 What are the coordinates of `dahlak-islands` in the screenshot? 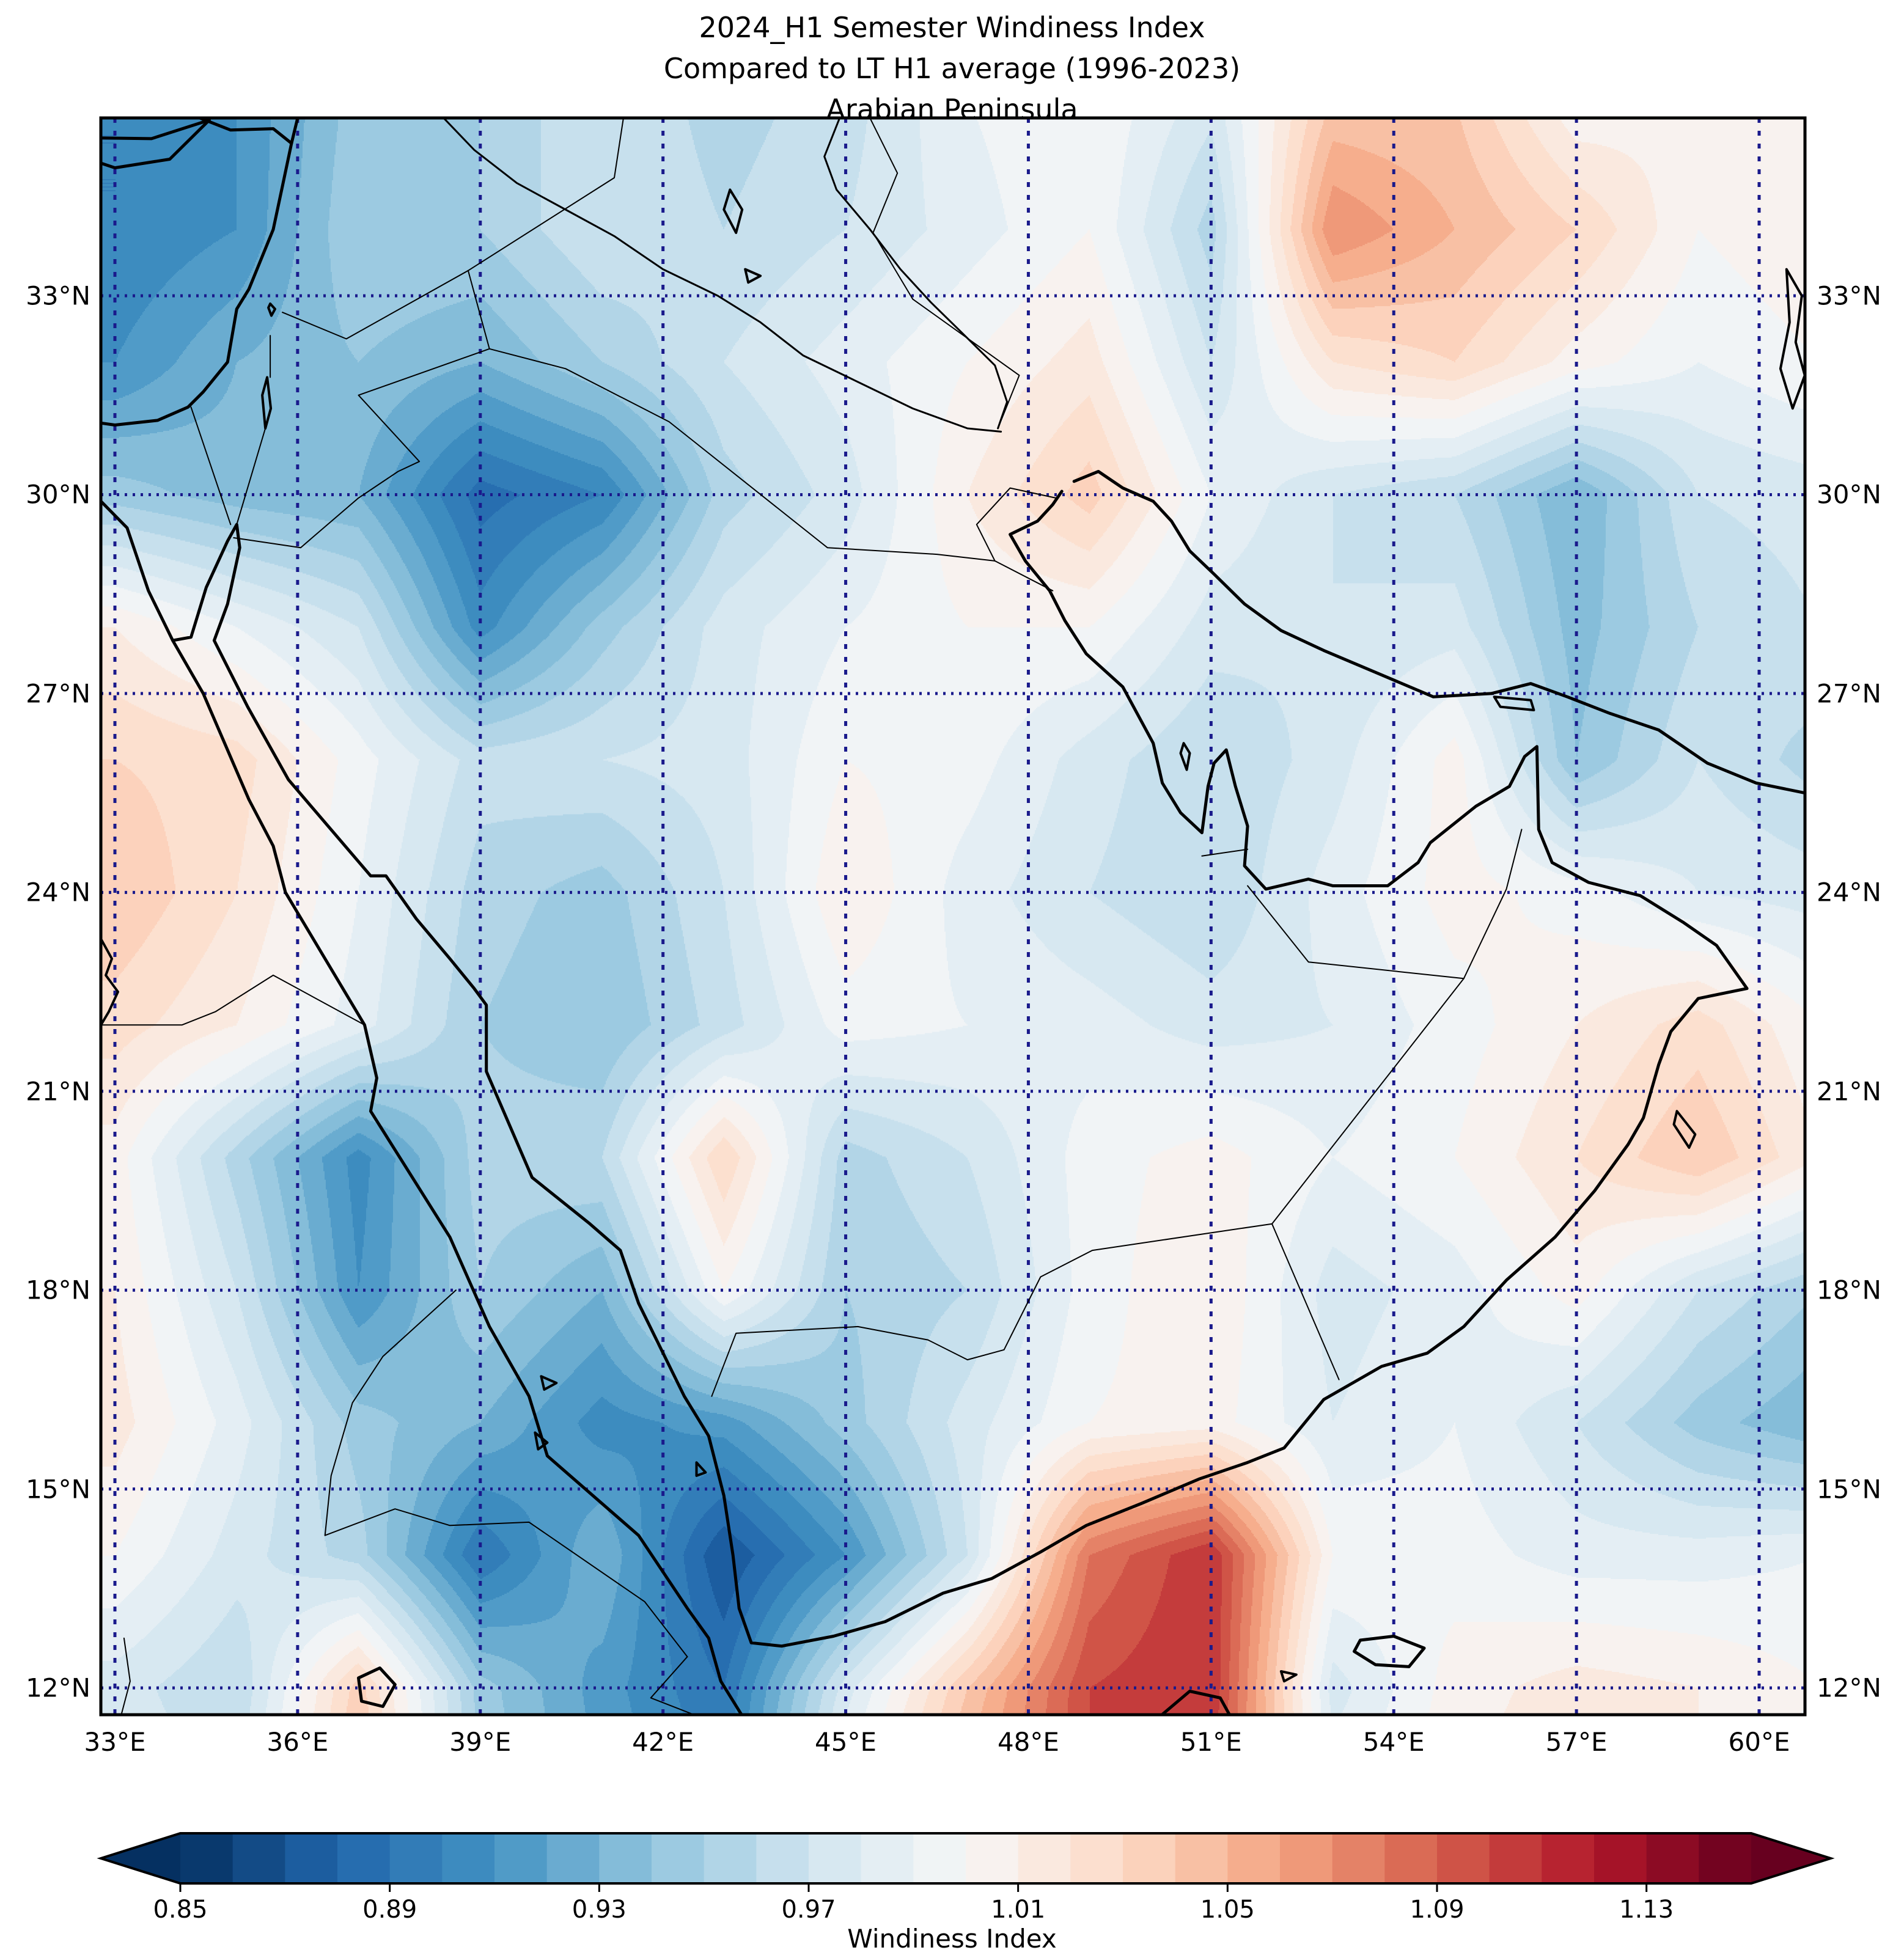 It's located at (541, 1441).